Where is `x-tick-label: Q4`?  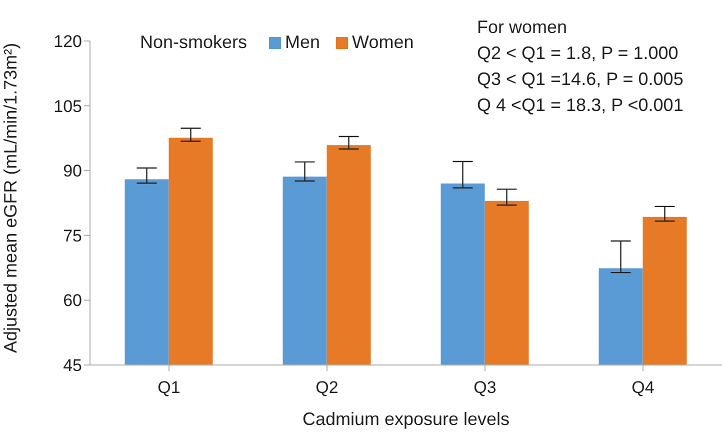 x-tick-label: Q4 is located at coordinates (643, 388).